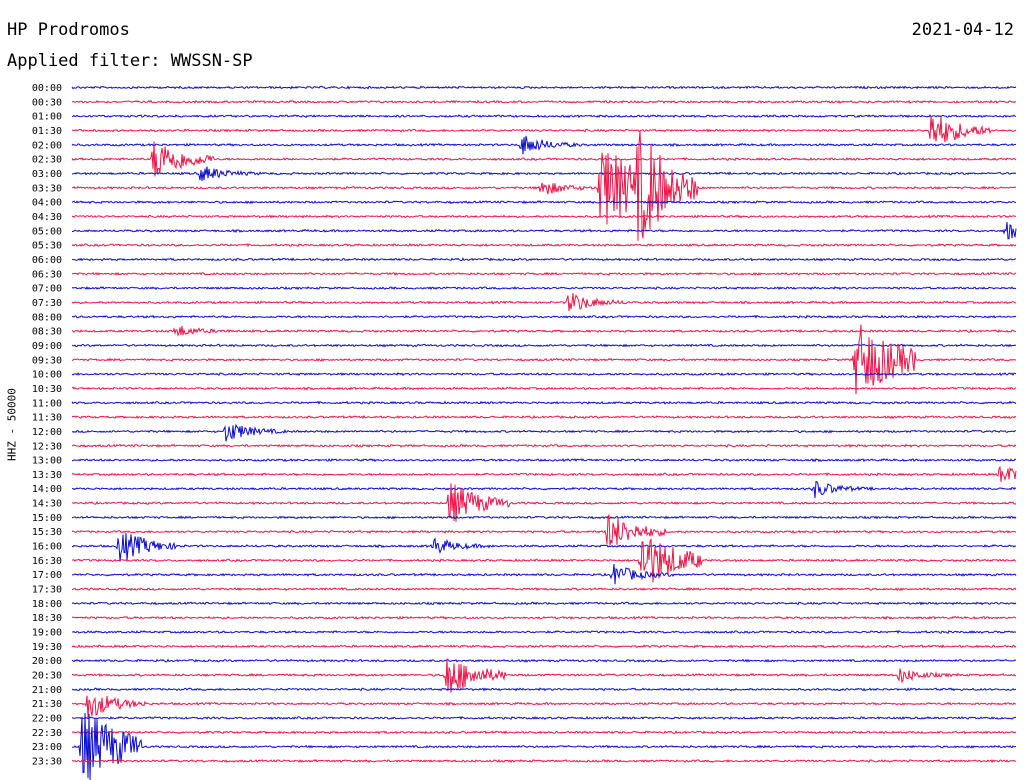 Image resolution: width=1024 pixels, height=780 pixels. Describe the element at coordinates (47, 719) in the screenshot. I see `row-time-label: 22:00` at that location.